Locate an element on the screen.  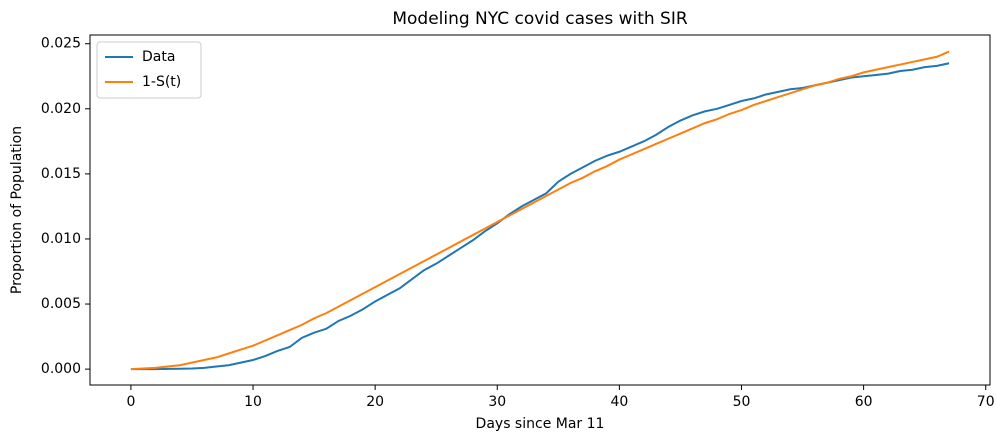
x-tick-label: 60 is located at coordinates (864, 402).